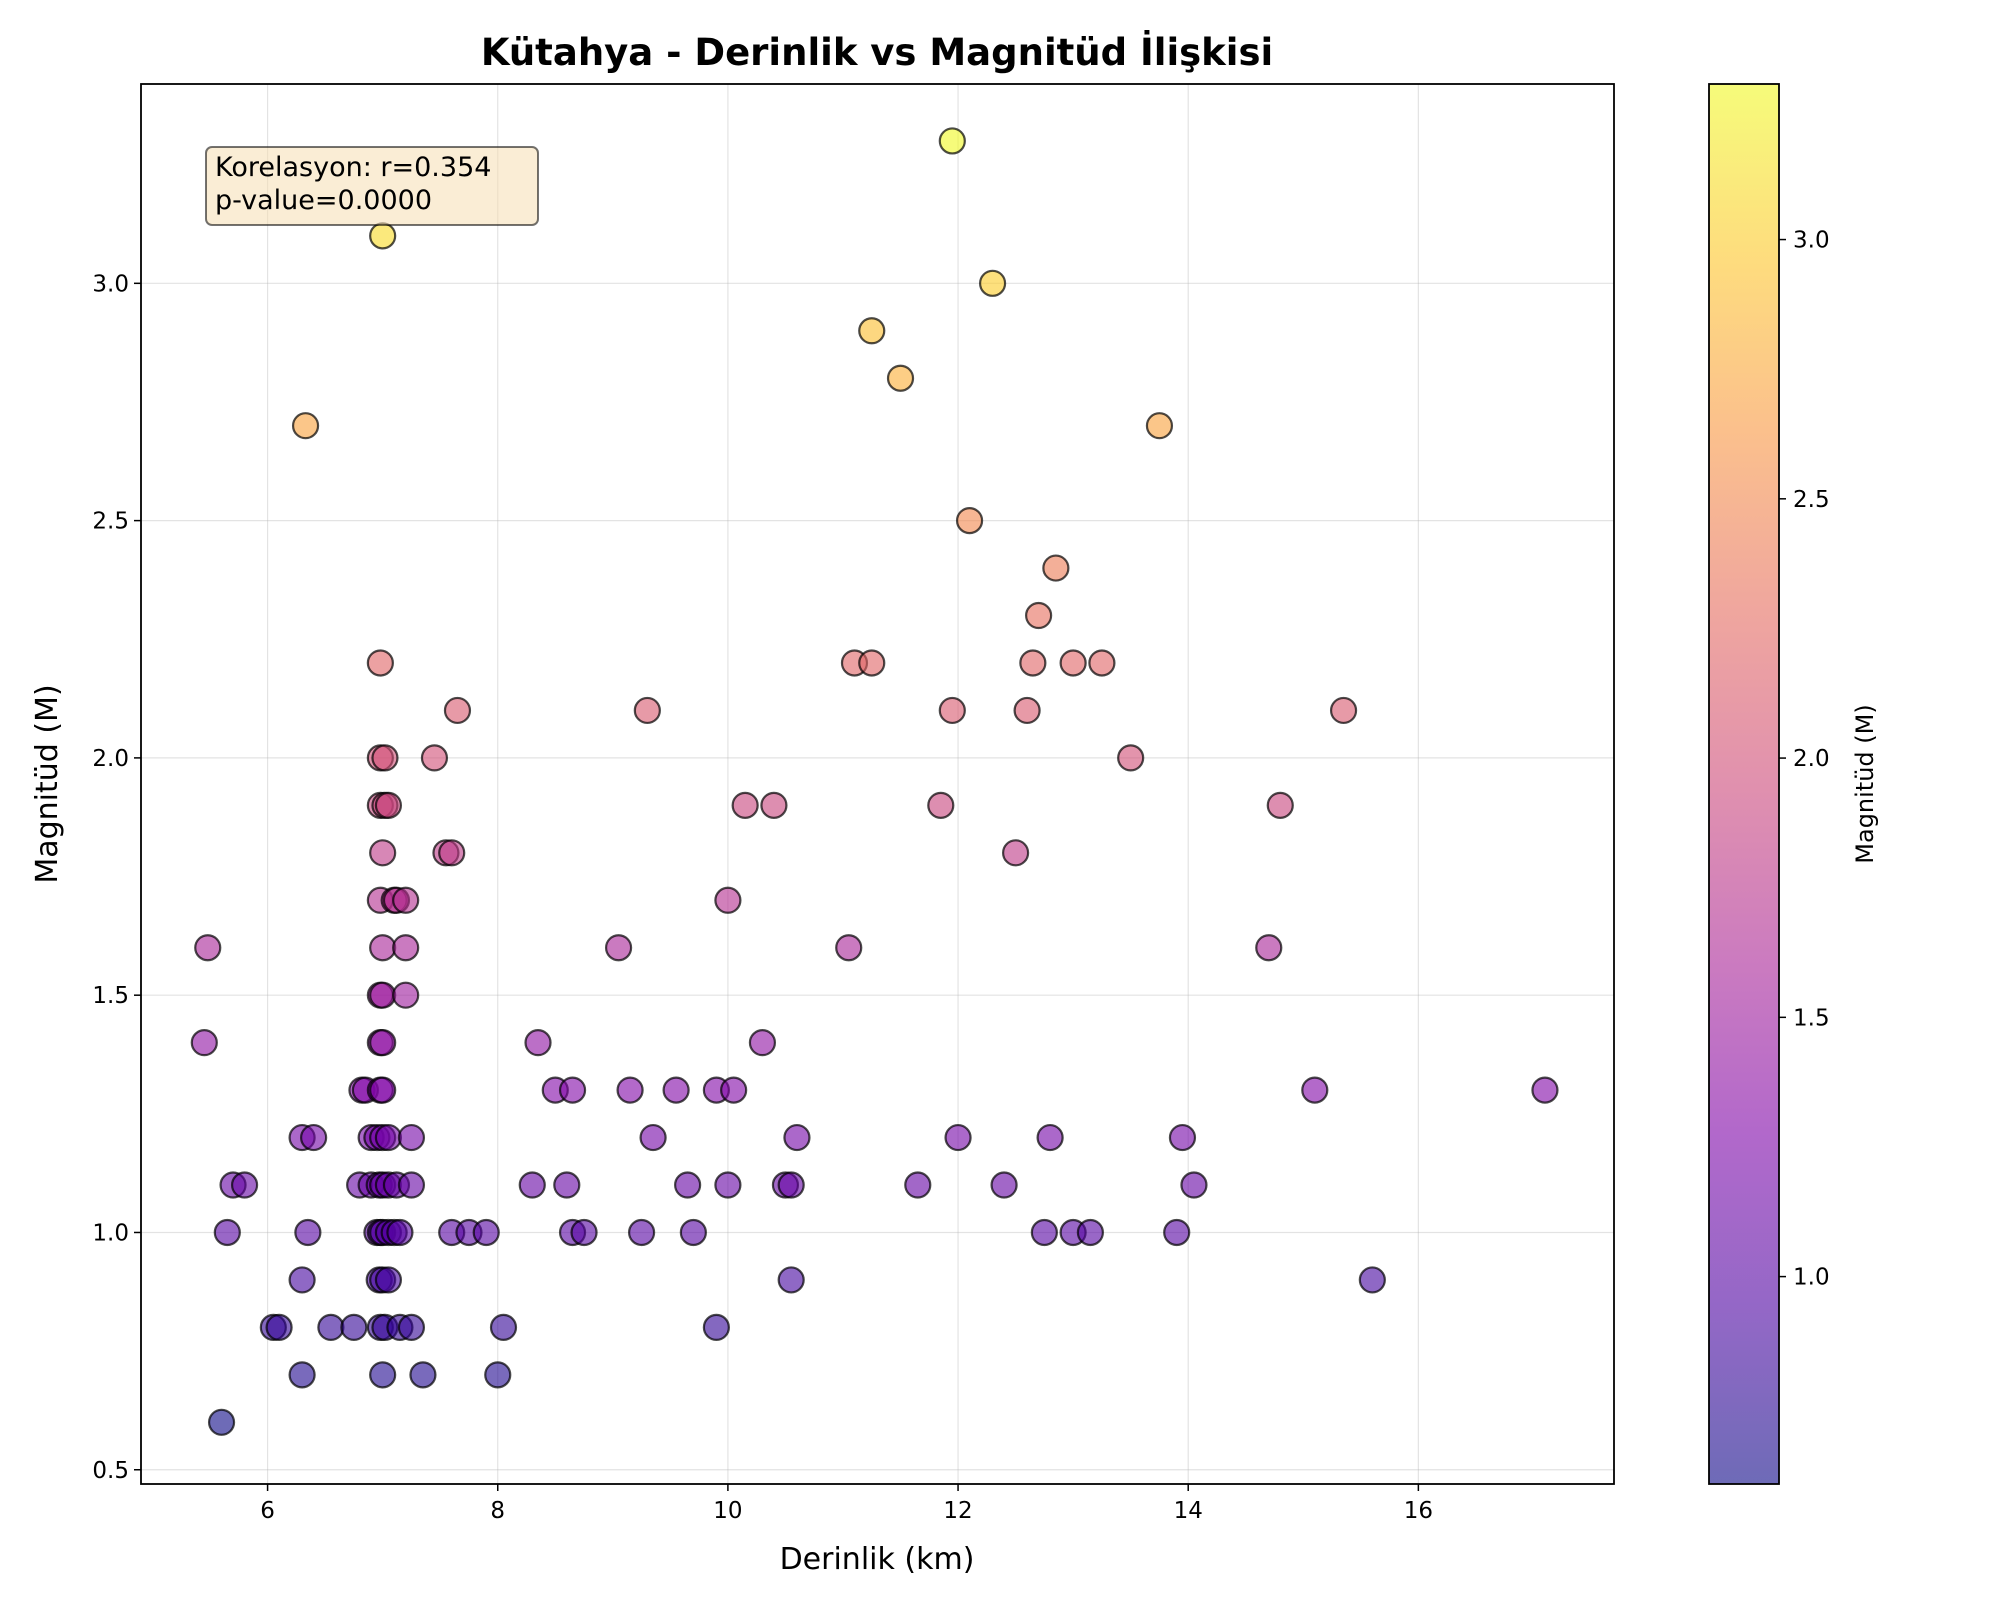  What do you see at coordinates (727, 1511) in the screenshot?
I see `x-tick-label: 10` at bounding box center [727, 1511].